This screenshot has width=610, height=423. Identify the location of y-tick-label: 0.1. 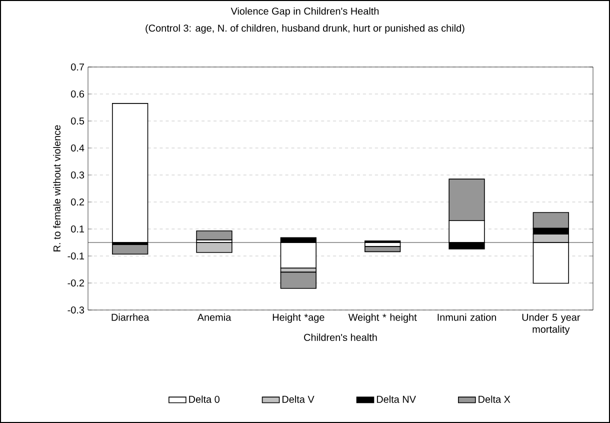
(77, 229).